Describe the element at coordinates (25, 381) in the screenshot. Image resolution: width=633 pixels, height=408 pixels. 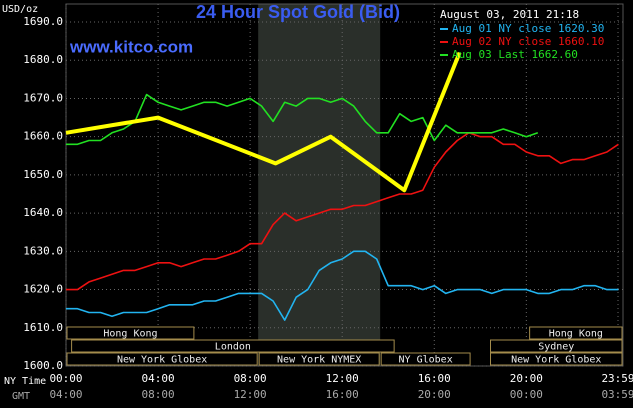
I see `x-axis-label: NY Time` at that location.